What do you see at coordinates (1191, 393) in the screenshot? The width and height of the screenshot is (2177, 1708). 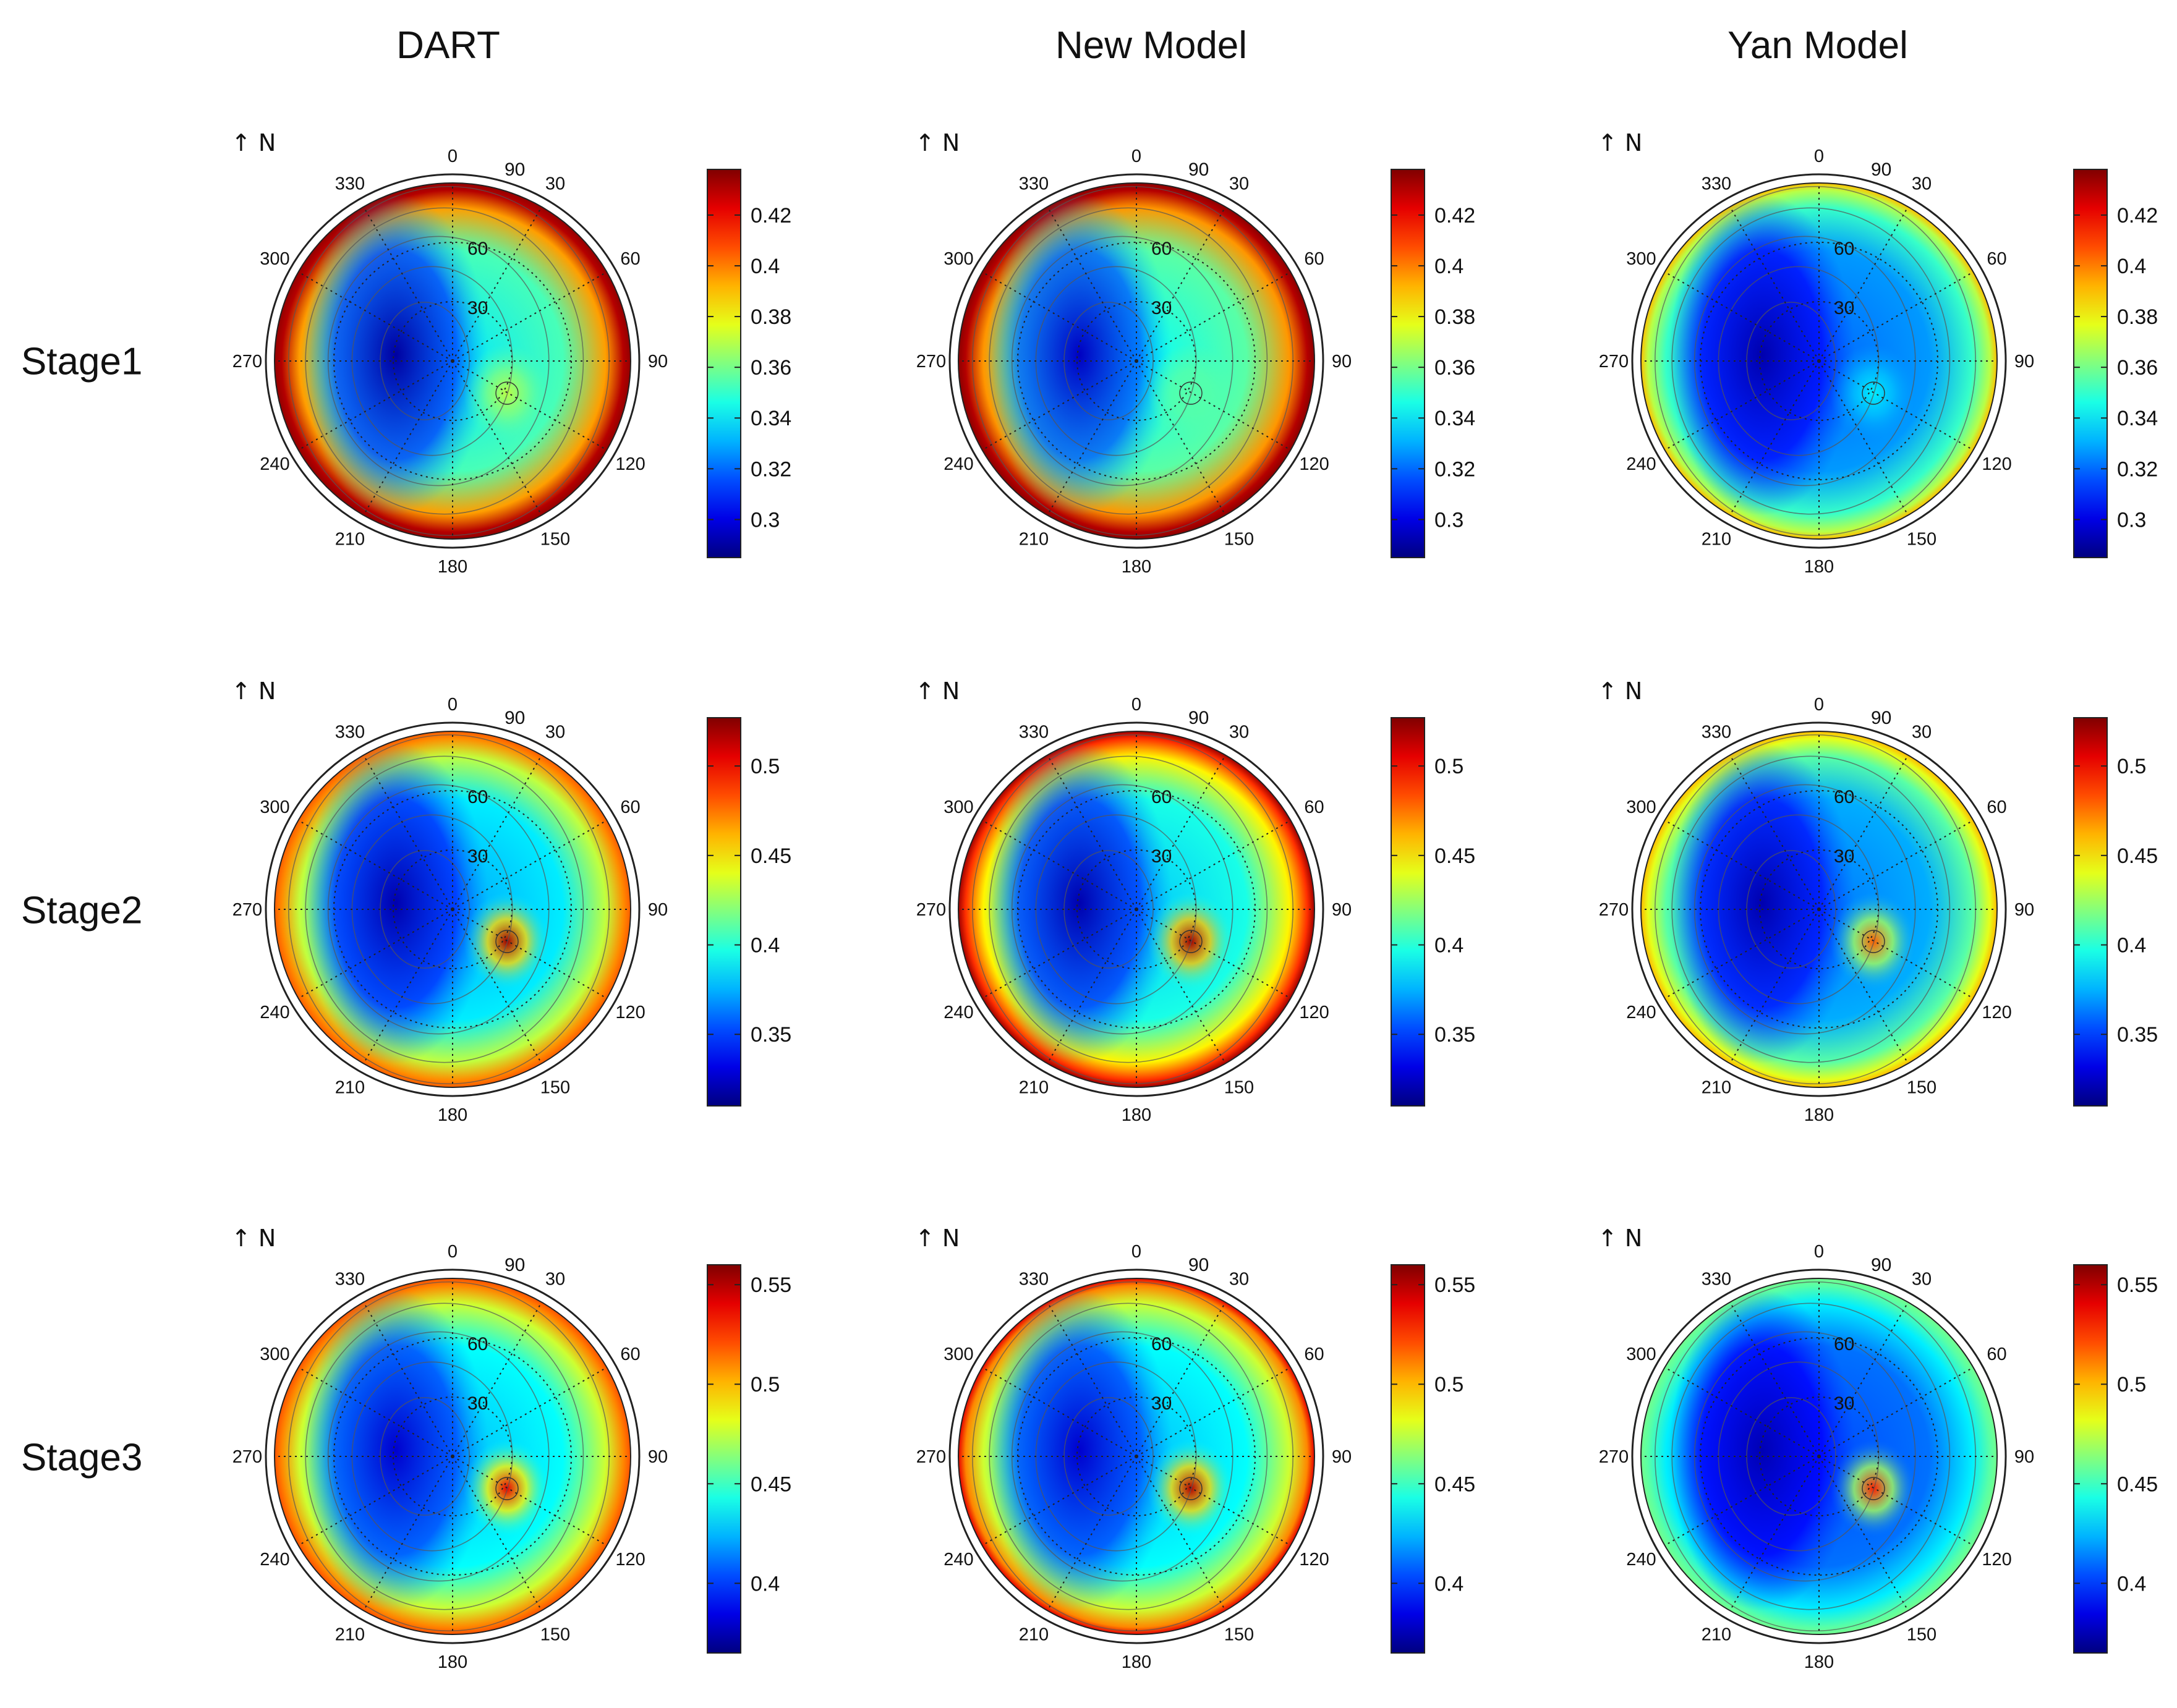 I see `hotspot-contour` at bounding box center [1191, 393].